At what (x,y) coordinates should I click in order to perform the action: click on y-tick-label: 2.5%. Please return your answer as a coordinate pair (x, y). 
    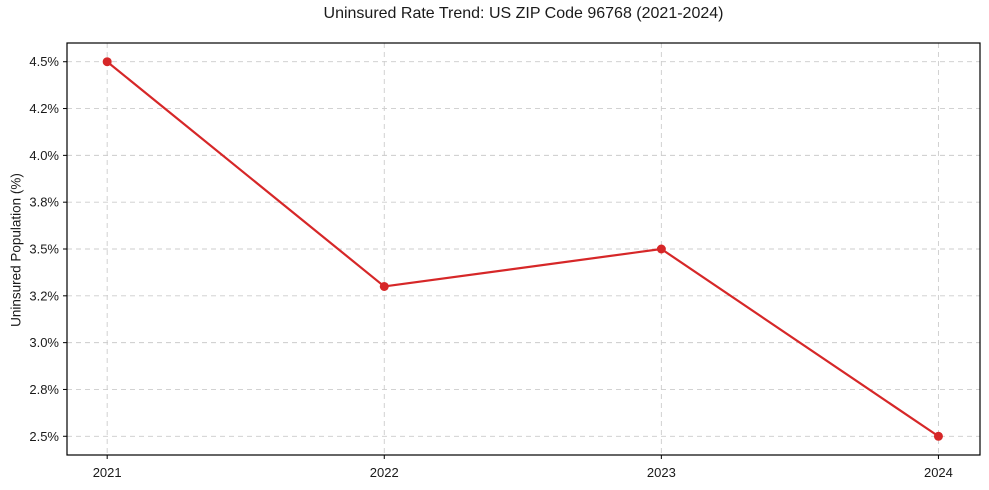
    Looking at the image, I should click on (44, 436).